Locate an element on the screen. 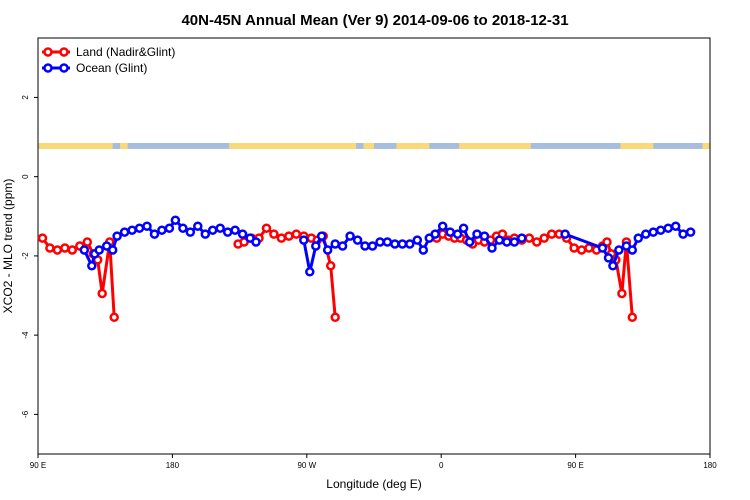 The height and width of the screenshot is (500, 750). surface-strip is located at coordinates (374, 145).